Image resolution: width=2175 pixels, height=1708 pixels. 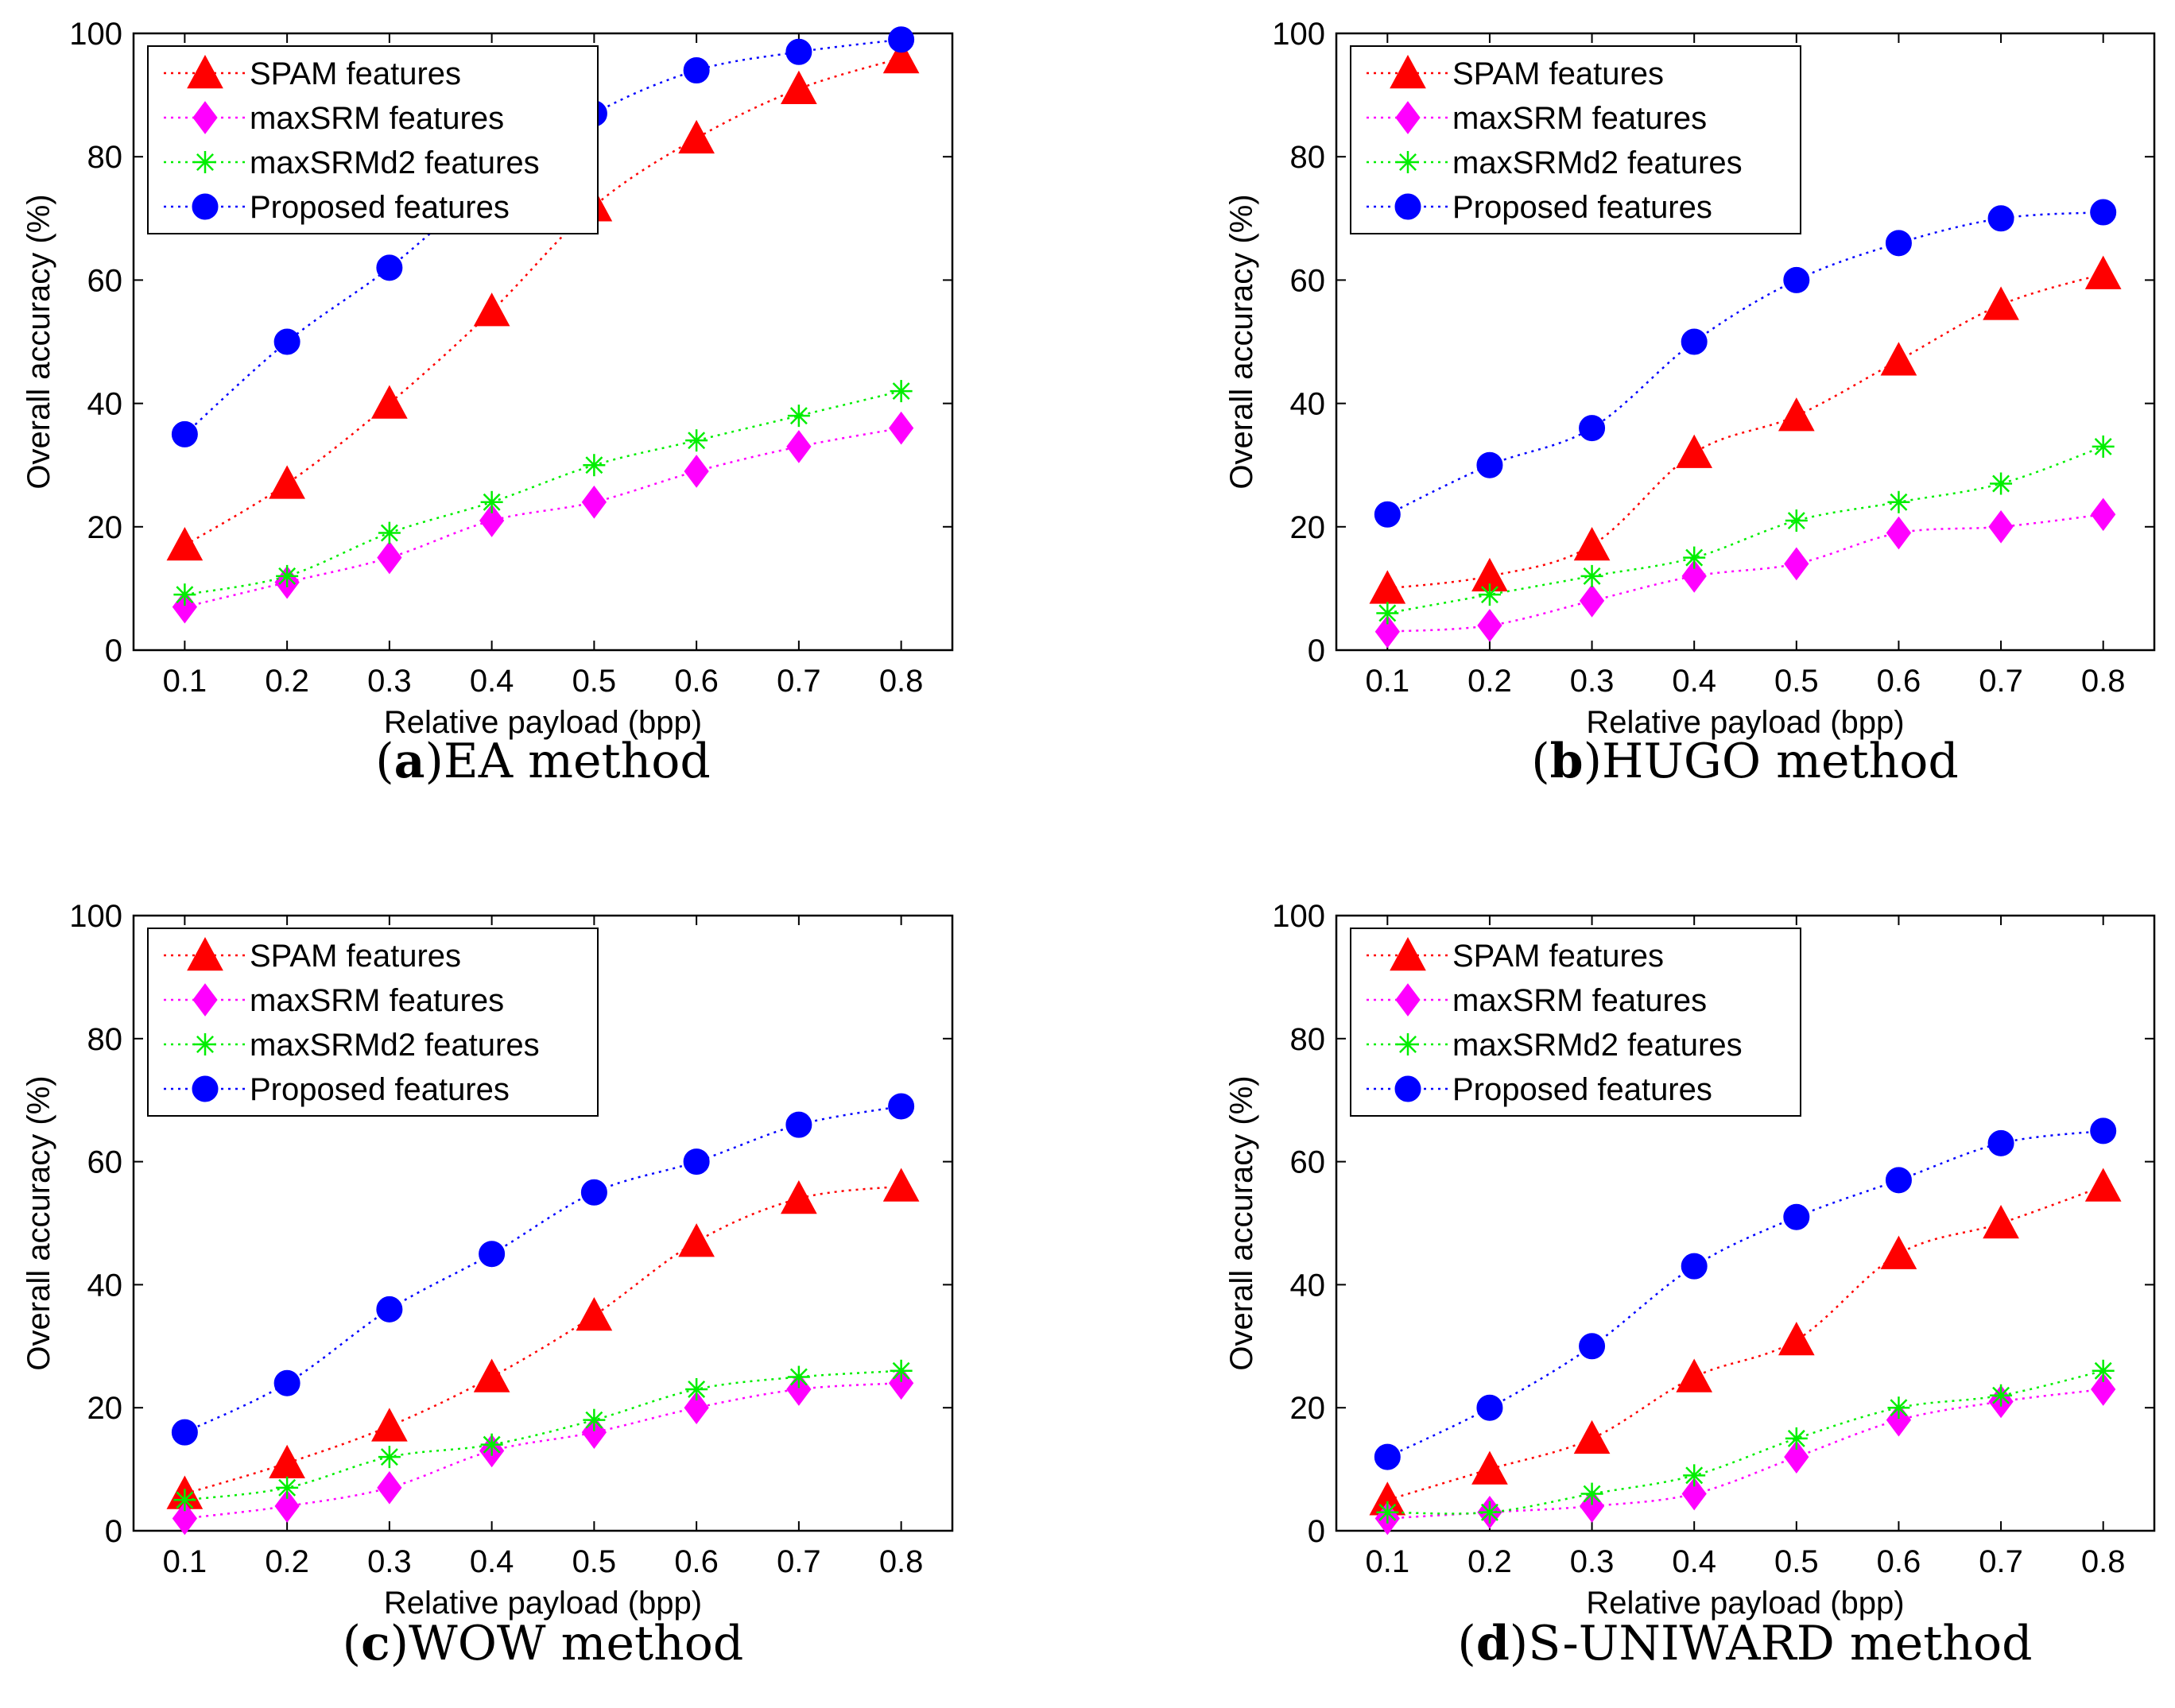 I want to click on subfigure-caption: (d)S-UNIWARD method, so click(x=1744, y=1643).